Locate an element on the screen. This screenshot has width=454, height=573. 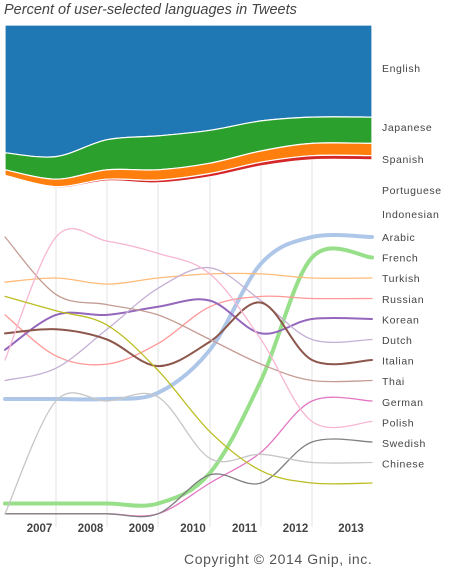
band-portuguese is located at coordinates (188, 171).